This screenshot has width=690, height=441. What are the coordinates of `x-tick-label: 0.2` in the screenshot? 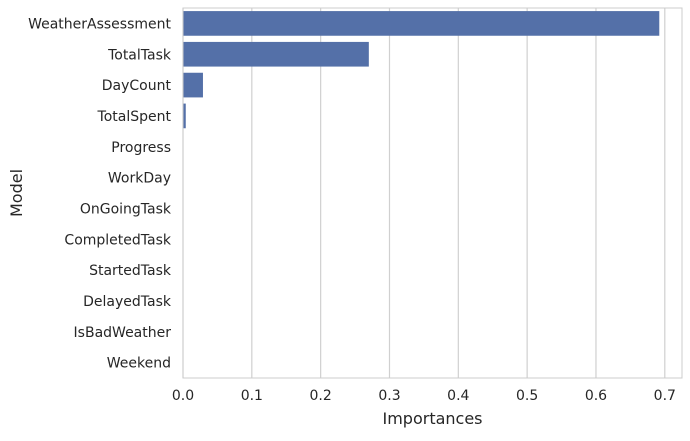 It's located at (321, 396).